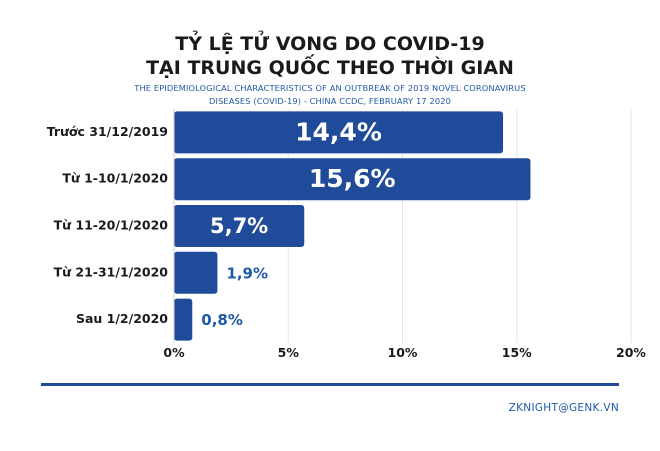 The height and width of the screenshot is (451, 660). What do you see at coordinates (330, 68) in the screenshot?
I see `chart-title-line-2: TẠI TRUNG QUỐC THEO THỜI GIAN` at bounding box center [330, 68].